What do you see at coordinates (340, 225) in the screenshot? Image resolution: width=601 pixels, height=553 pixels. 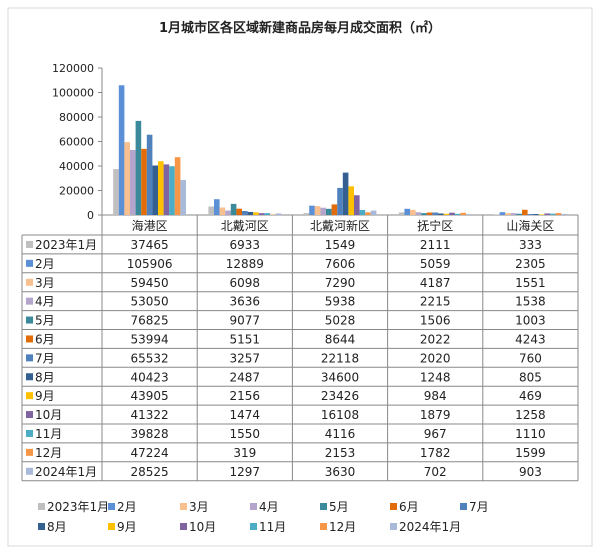 I see `category-label: 北戴河新区` at bounding box center [340, 225].